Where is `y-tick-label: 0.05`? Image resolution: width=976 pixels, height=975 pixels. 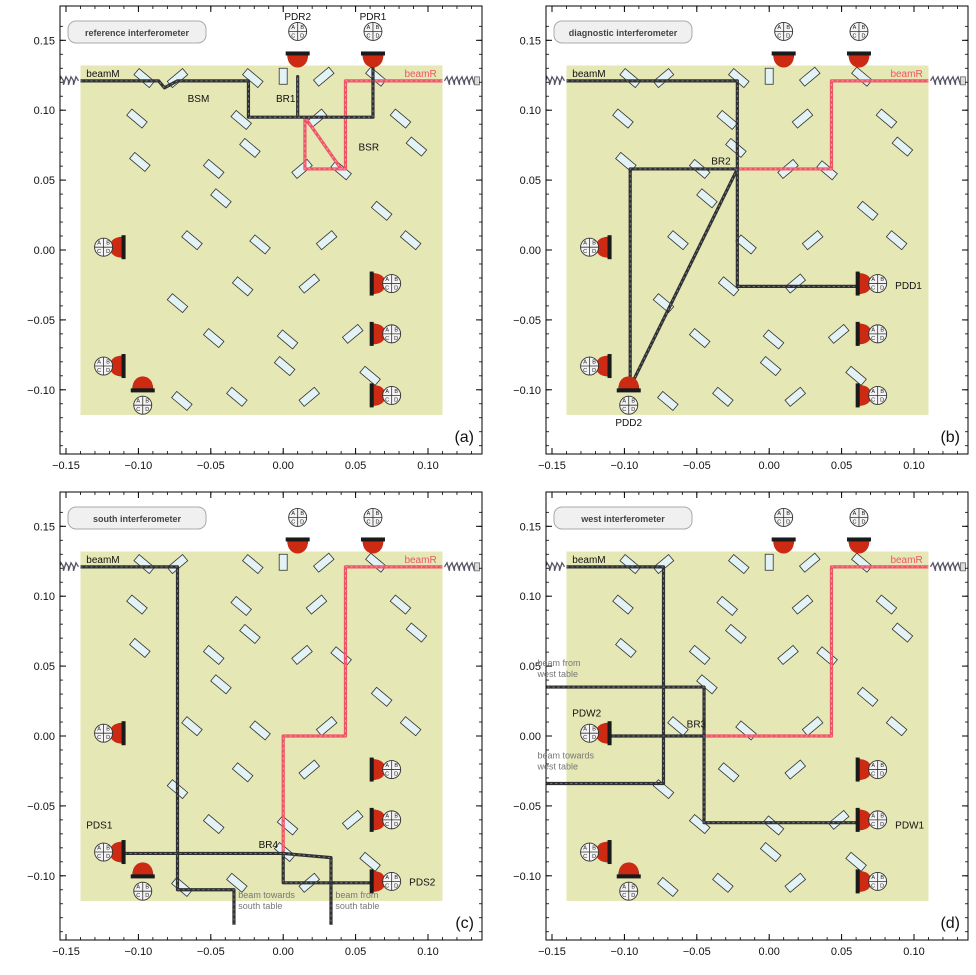
y-tick-label: 0.05 is located at coordinates (44, 667).